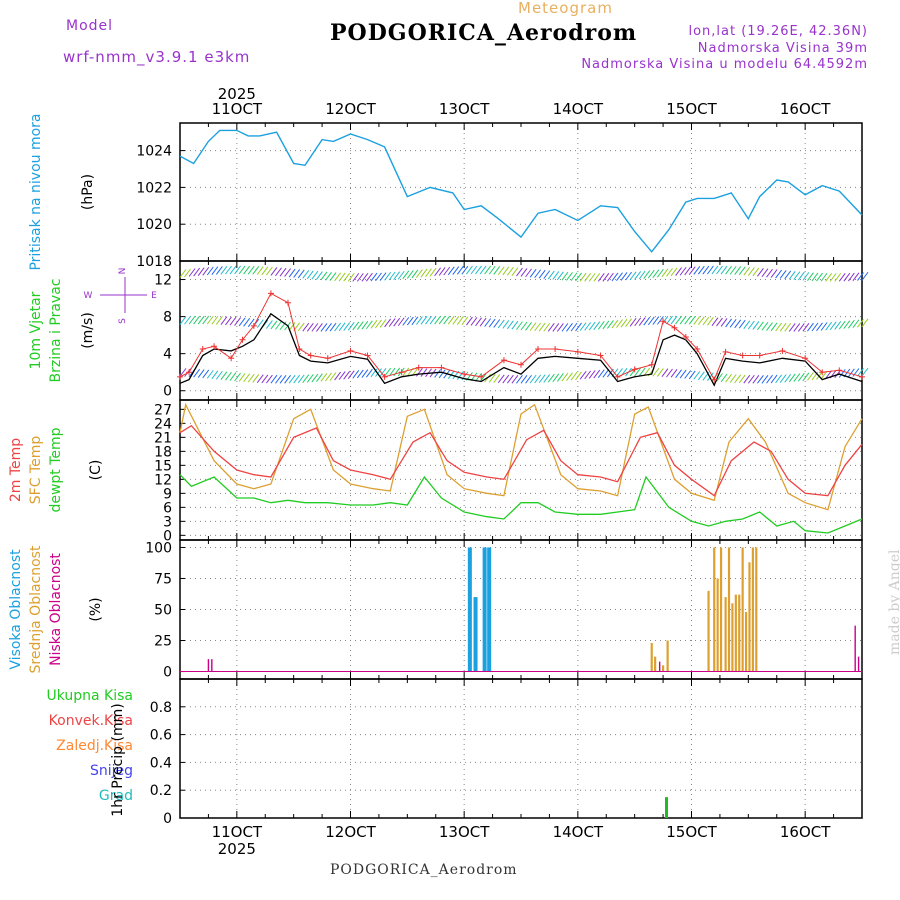  I want to click on temp-2m-line, so click(521, 460).